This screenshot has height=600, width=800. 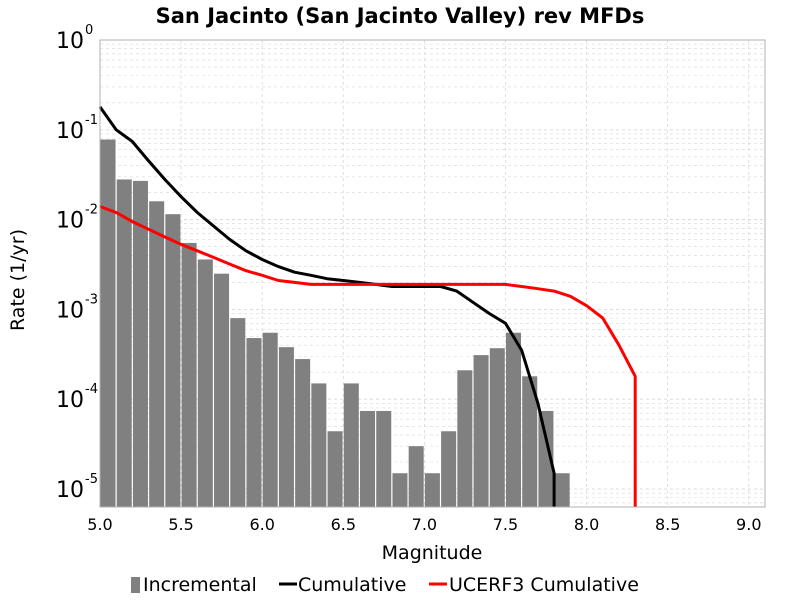 What do you see at coordinates (18, 280) in the screenshot?
I see `y-axis-label: Rate (1/yr)` at bounding box center [18, 280].